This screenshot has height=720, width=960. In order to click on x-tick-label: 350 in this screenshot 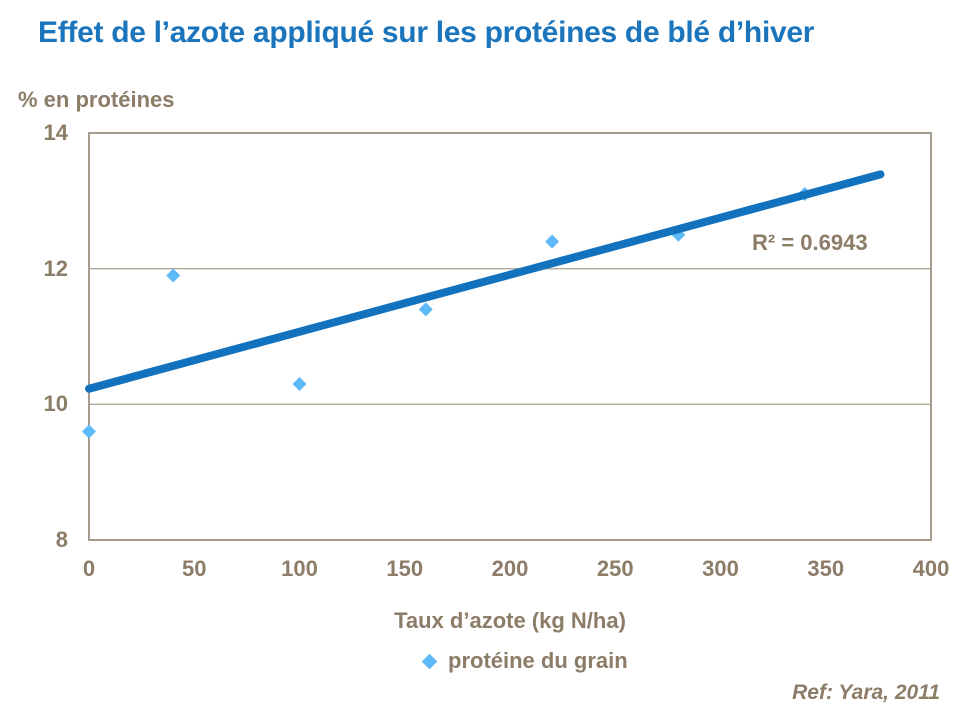, I will do `click(826, 568)`.